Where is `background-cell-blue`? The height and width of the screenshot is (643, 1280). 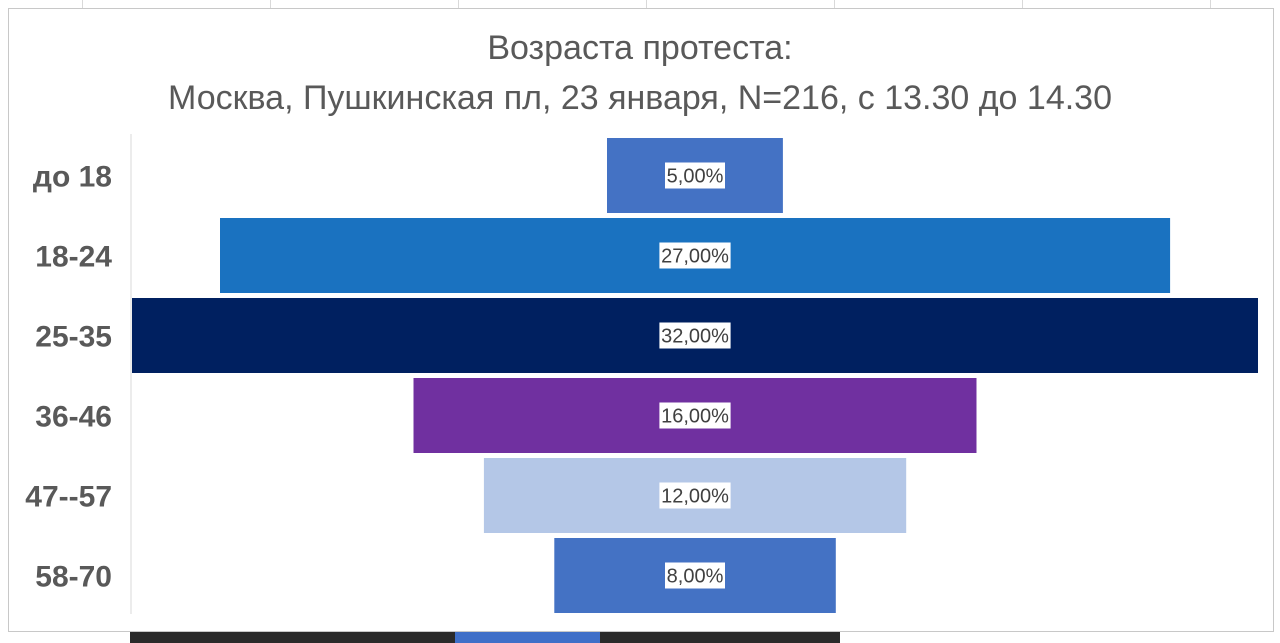
background-cell-blue is located at coordinates (527, 637).